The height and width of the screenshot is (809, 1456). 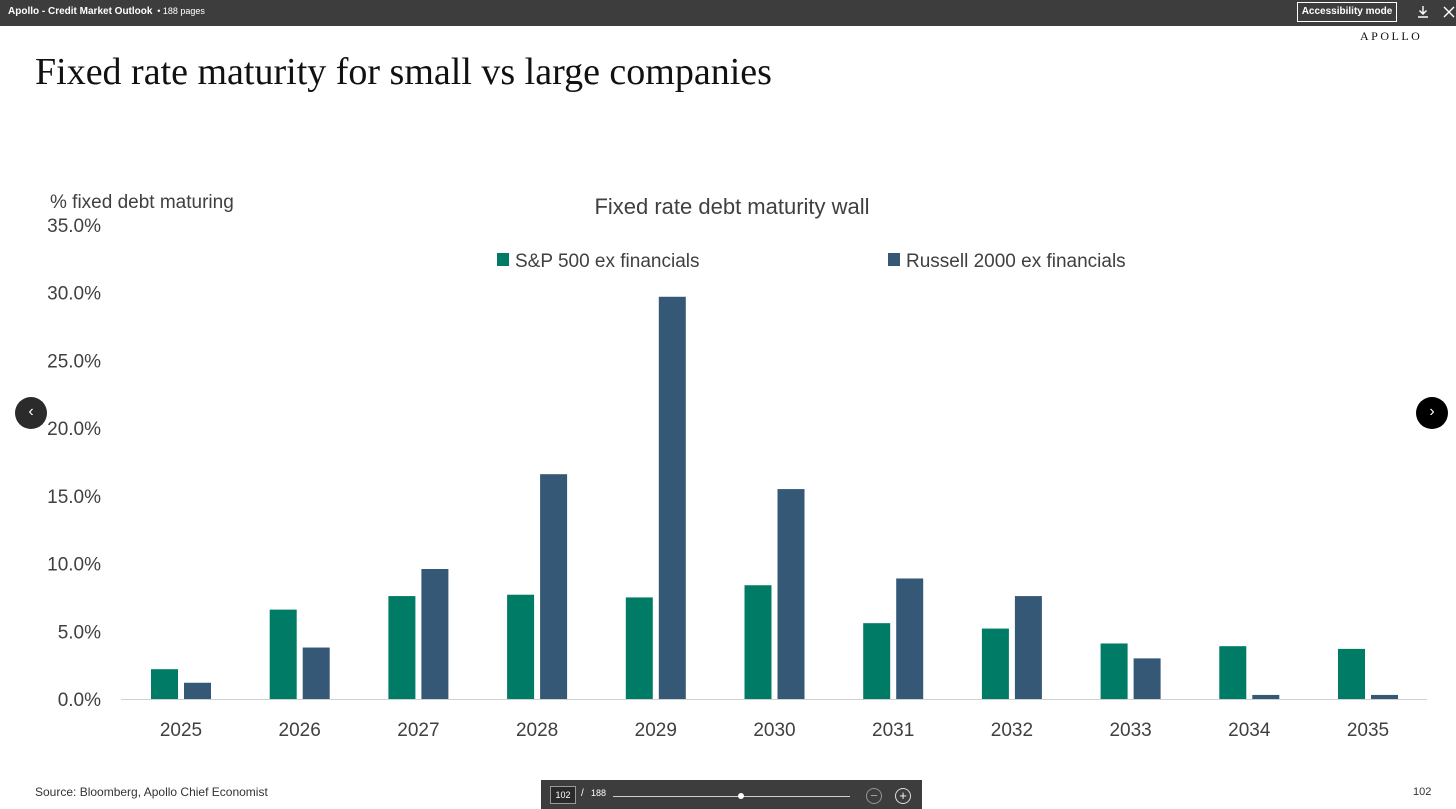 What do you see at coordinates (521, 646) in the screenshot?
I see `bar-sp500-2028` at bounding box center [521, 646].